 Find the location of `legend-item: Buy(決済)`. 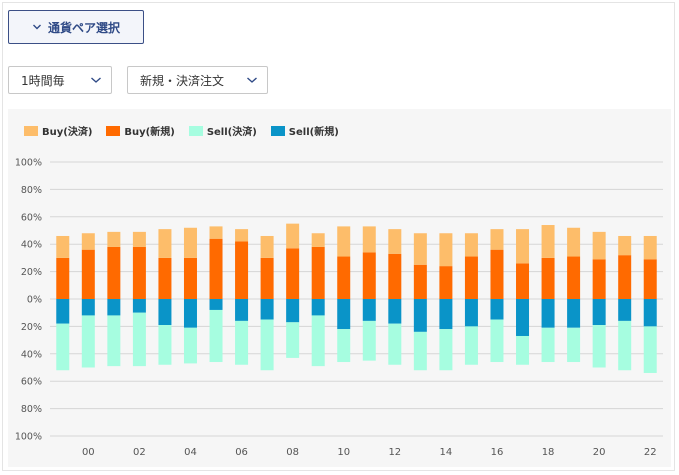

legend-item: Buy(決済) is located at coordinates (58, 130).